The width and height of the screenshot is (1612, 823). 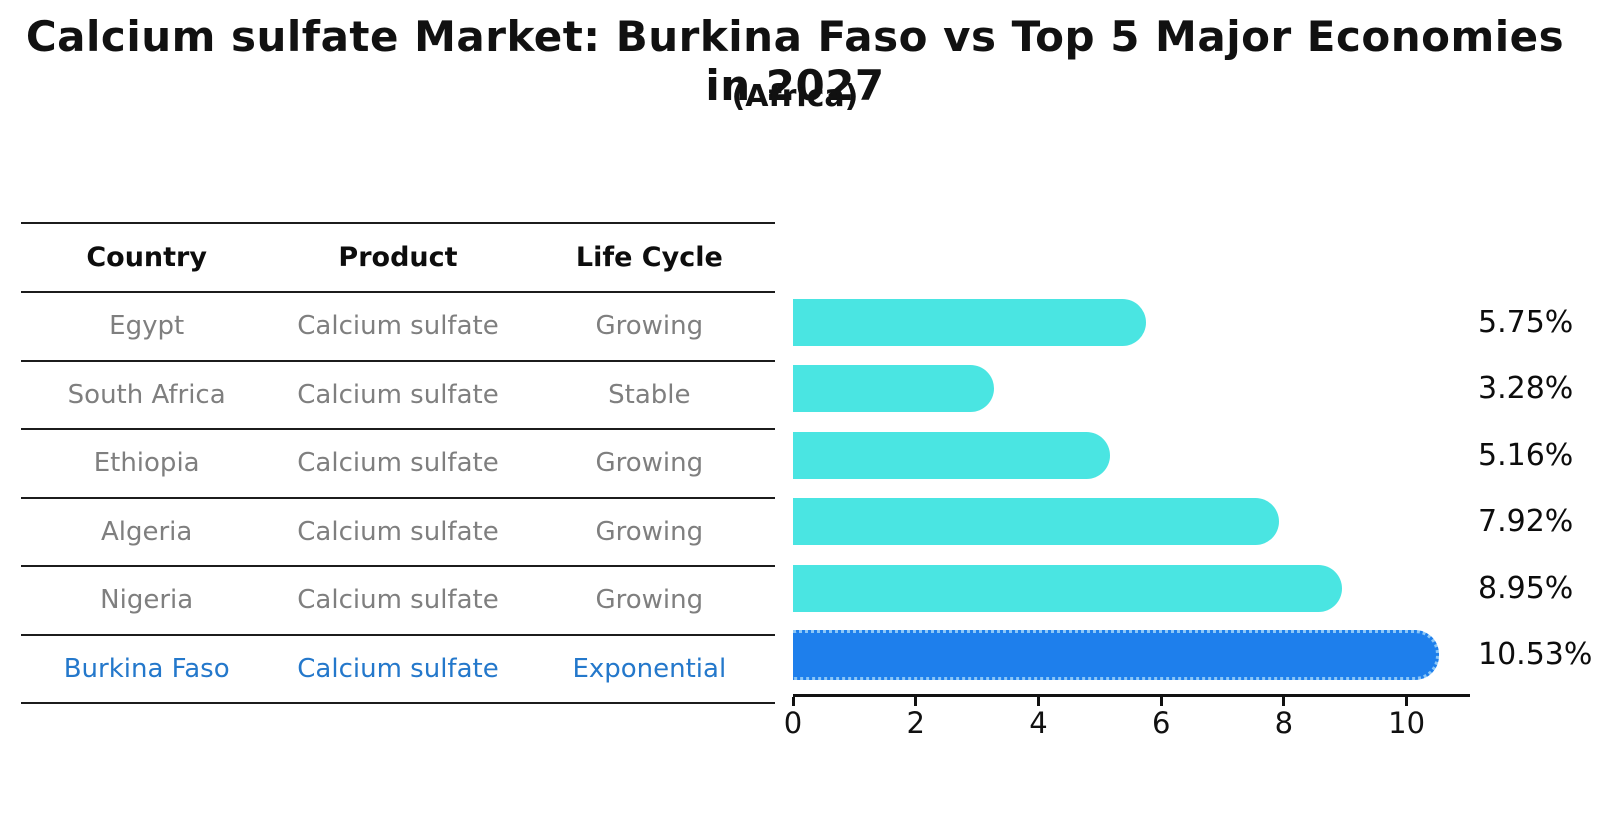 What do you see at coordinates (1038, 723) in the screenshot?
I see `x-tick-label-4: 4` at bounding box center [1038, 723].